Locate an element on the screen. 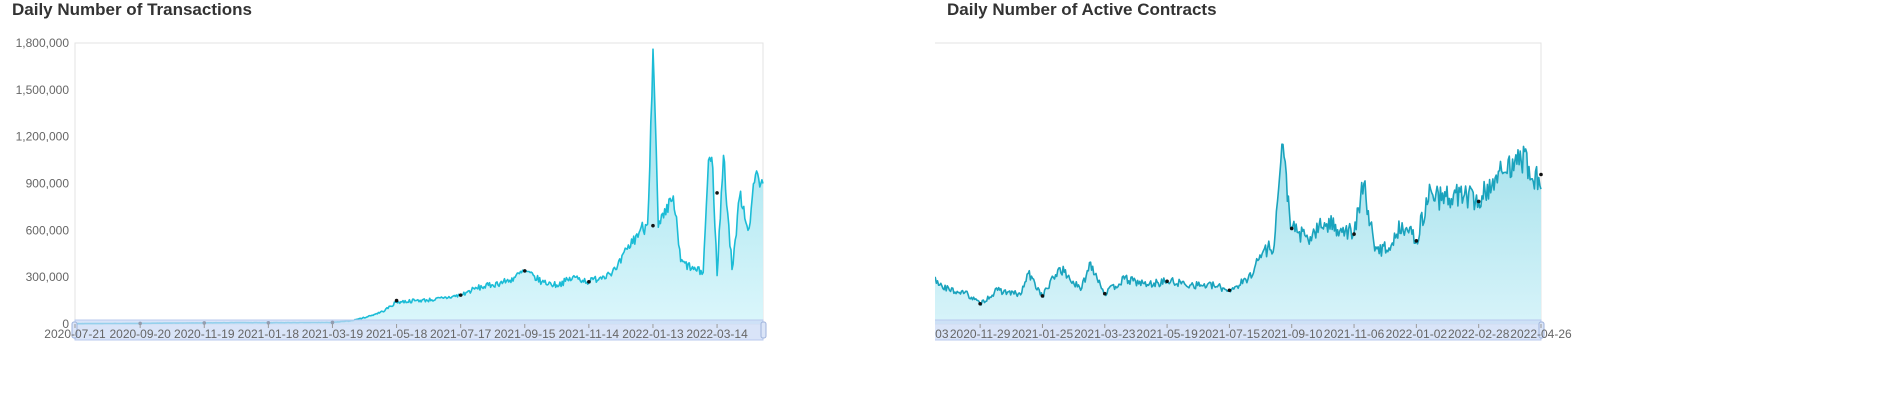 This screenshot has height=420, width=1879. x-tick-label: 2021-03-19 is located at coordinates (333, 334).